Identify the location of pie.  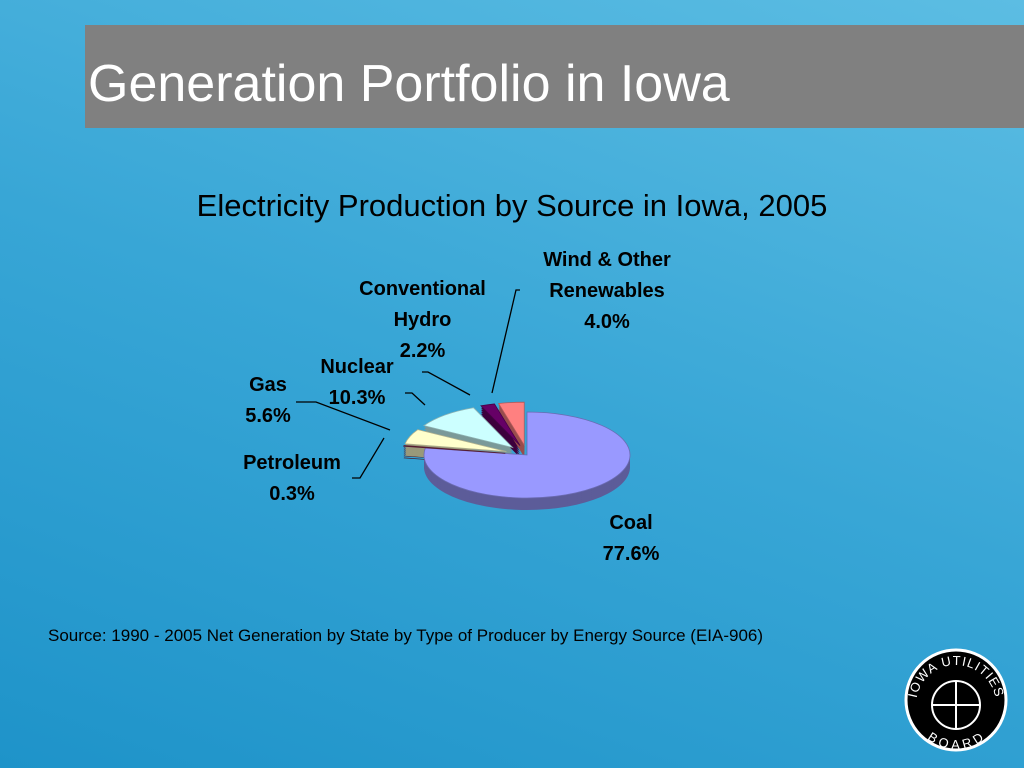
(517, 455).